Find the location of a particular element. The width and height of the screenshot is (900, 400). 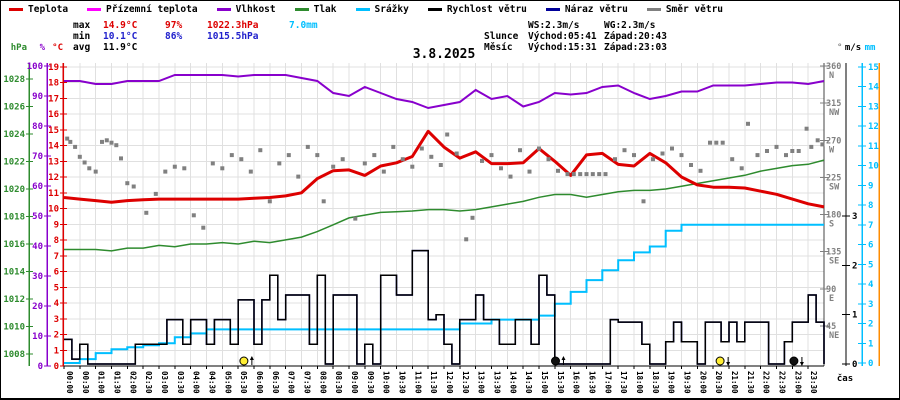

svg-text: 16 is located at coordinates (53, 115).